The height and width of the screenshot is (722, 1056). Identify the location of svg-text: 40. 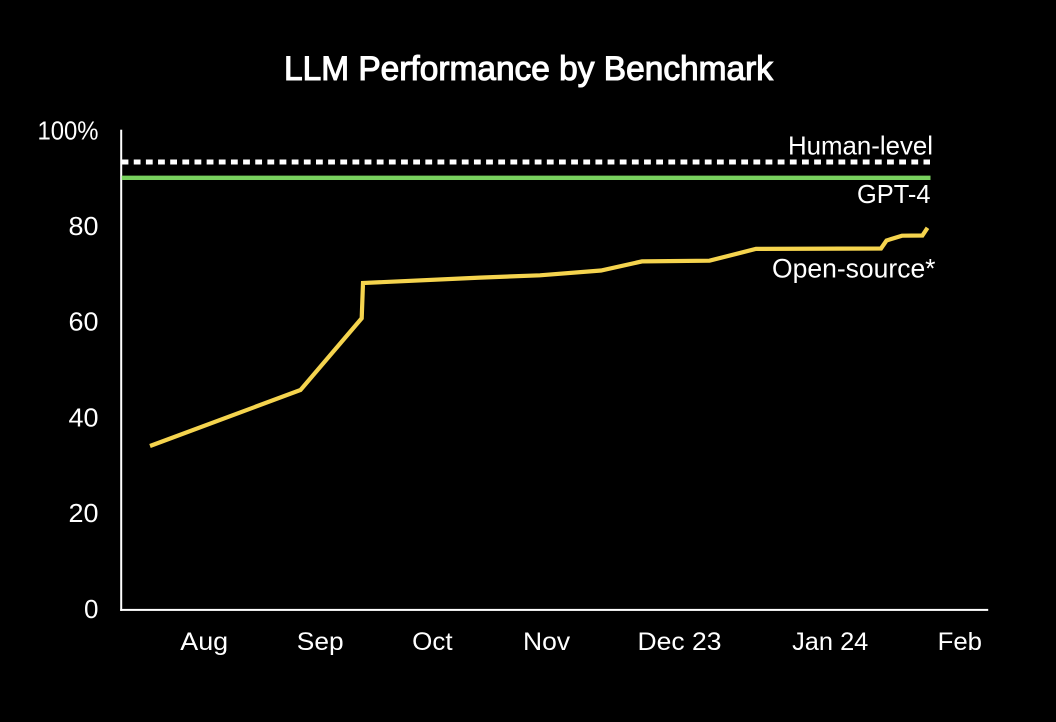
(84, 417).